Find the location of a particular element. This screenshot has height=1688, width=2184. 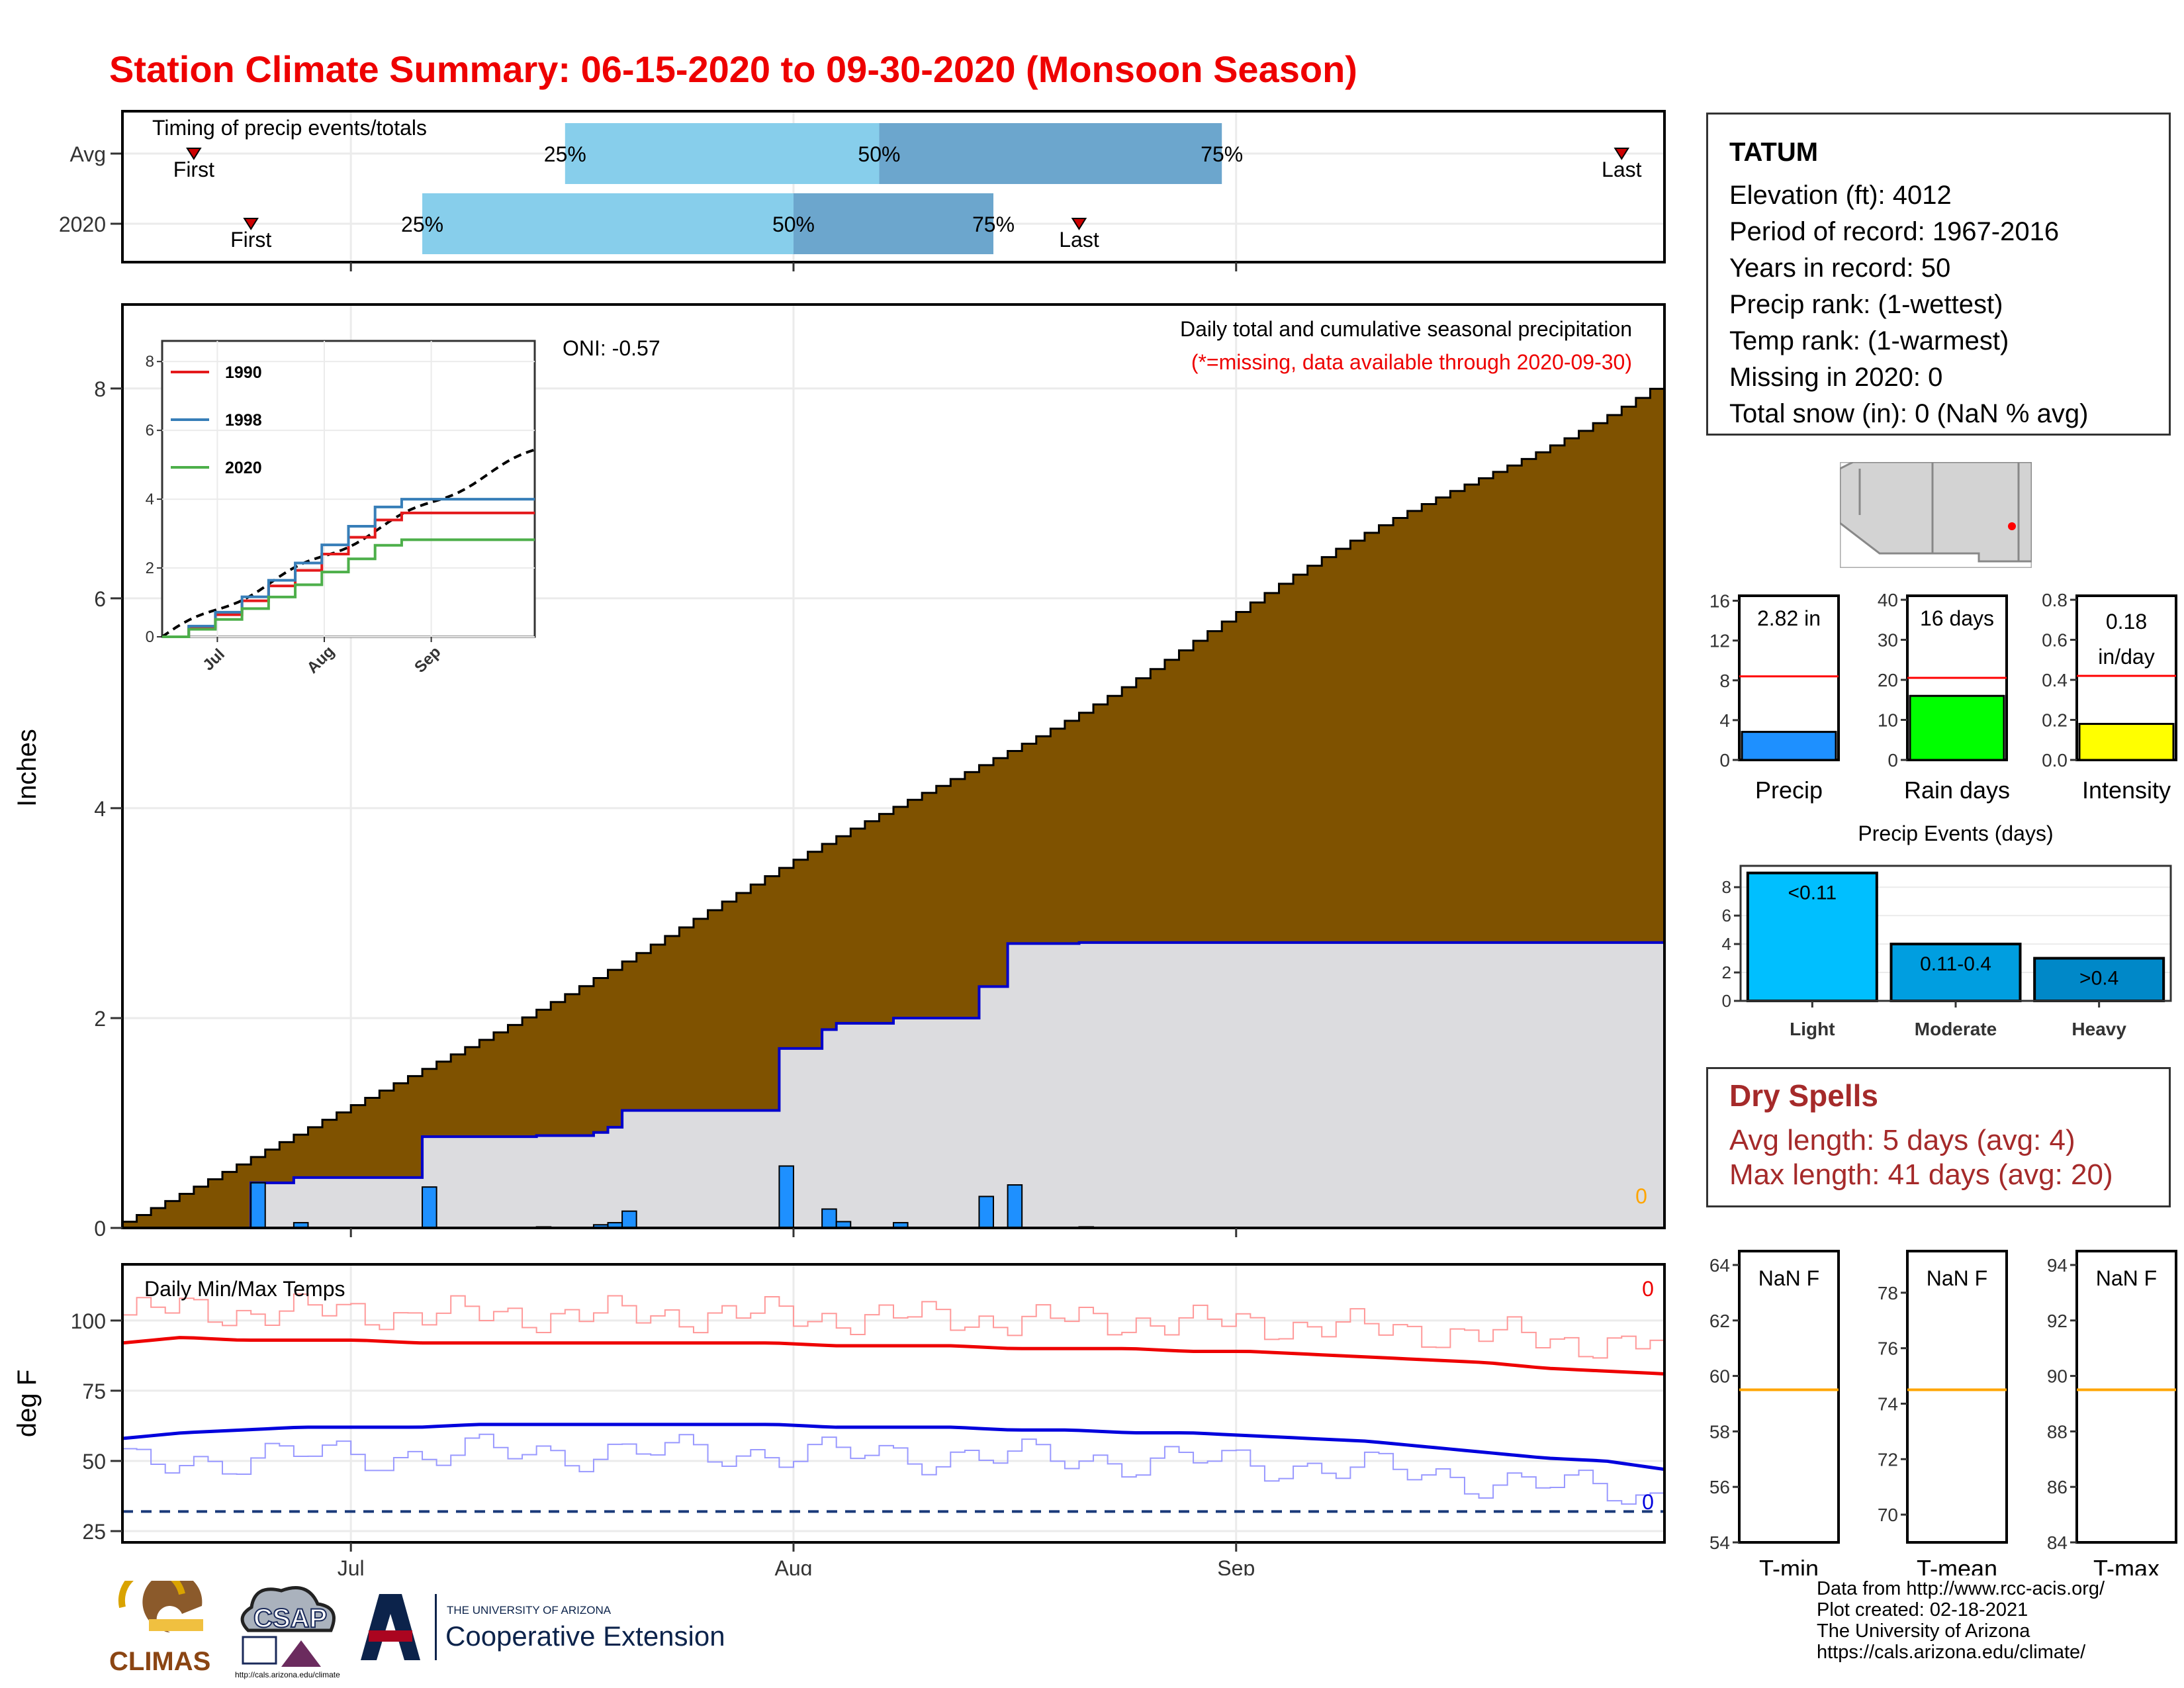

summary-bar-label: Precip is located at coordinates (1789, 790).